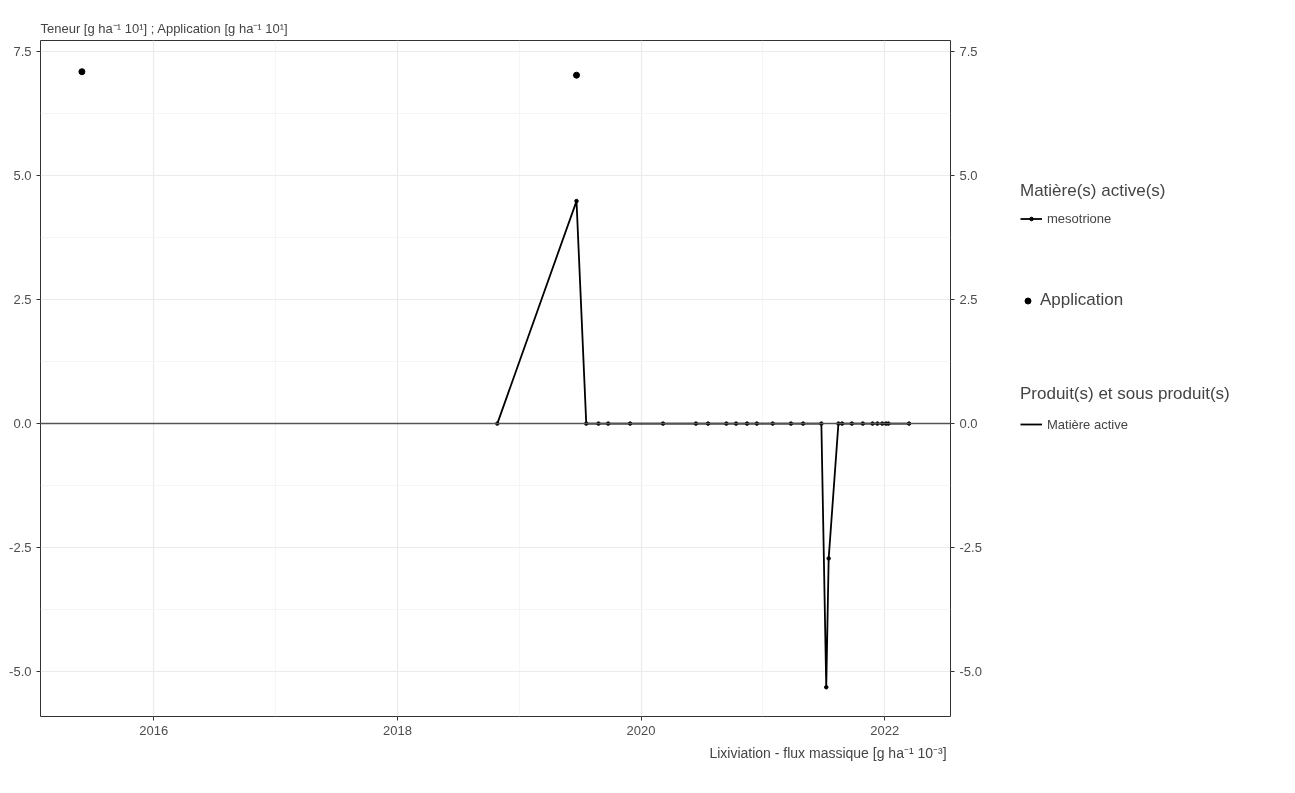 The height and width of the screenshot is (793, 1295). I want to click on x-axis-title: Lixiviation - flux massique [g ha⁻¹ 10⁻³], so click(828, 752).